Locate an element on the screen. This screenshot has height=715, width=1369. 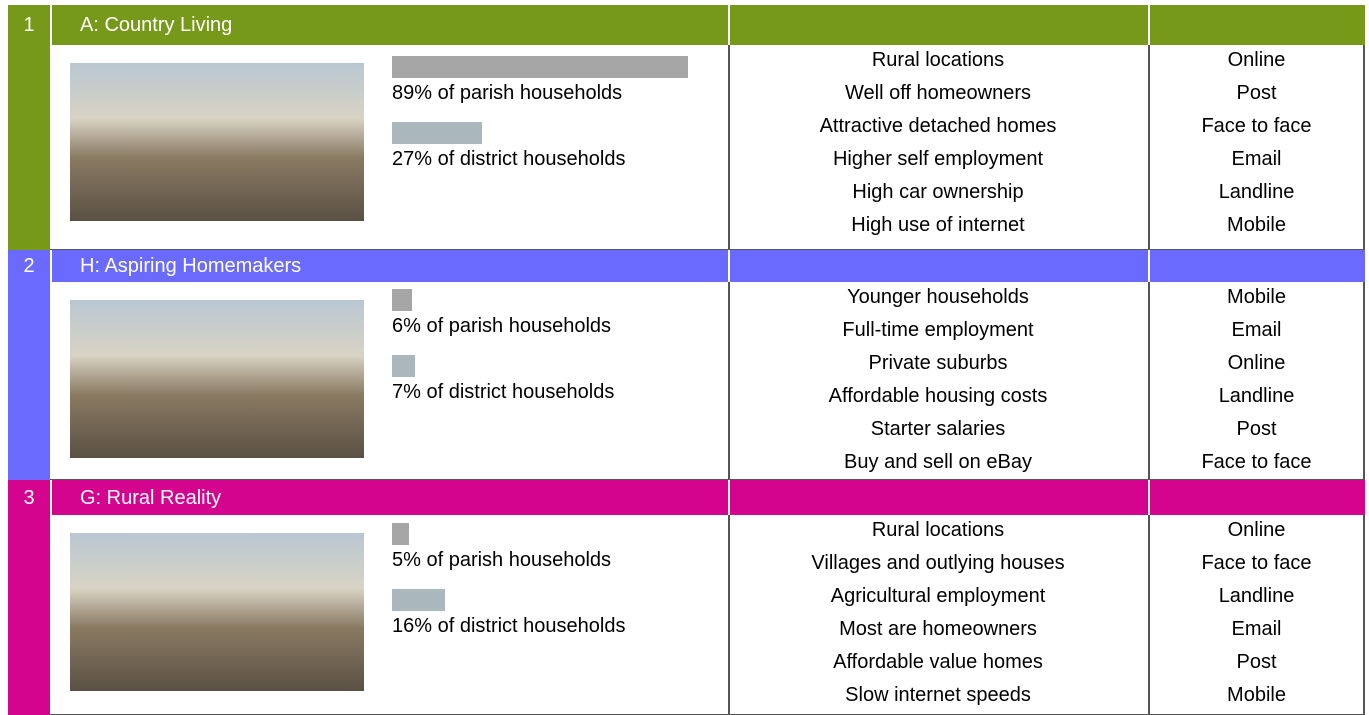
feature: Buy and sell on eBay is located at coordinates (938, 462).